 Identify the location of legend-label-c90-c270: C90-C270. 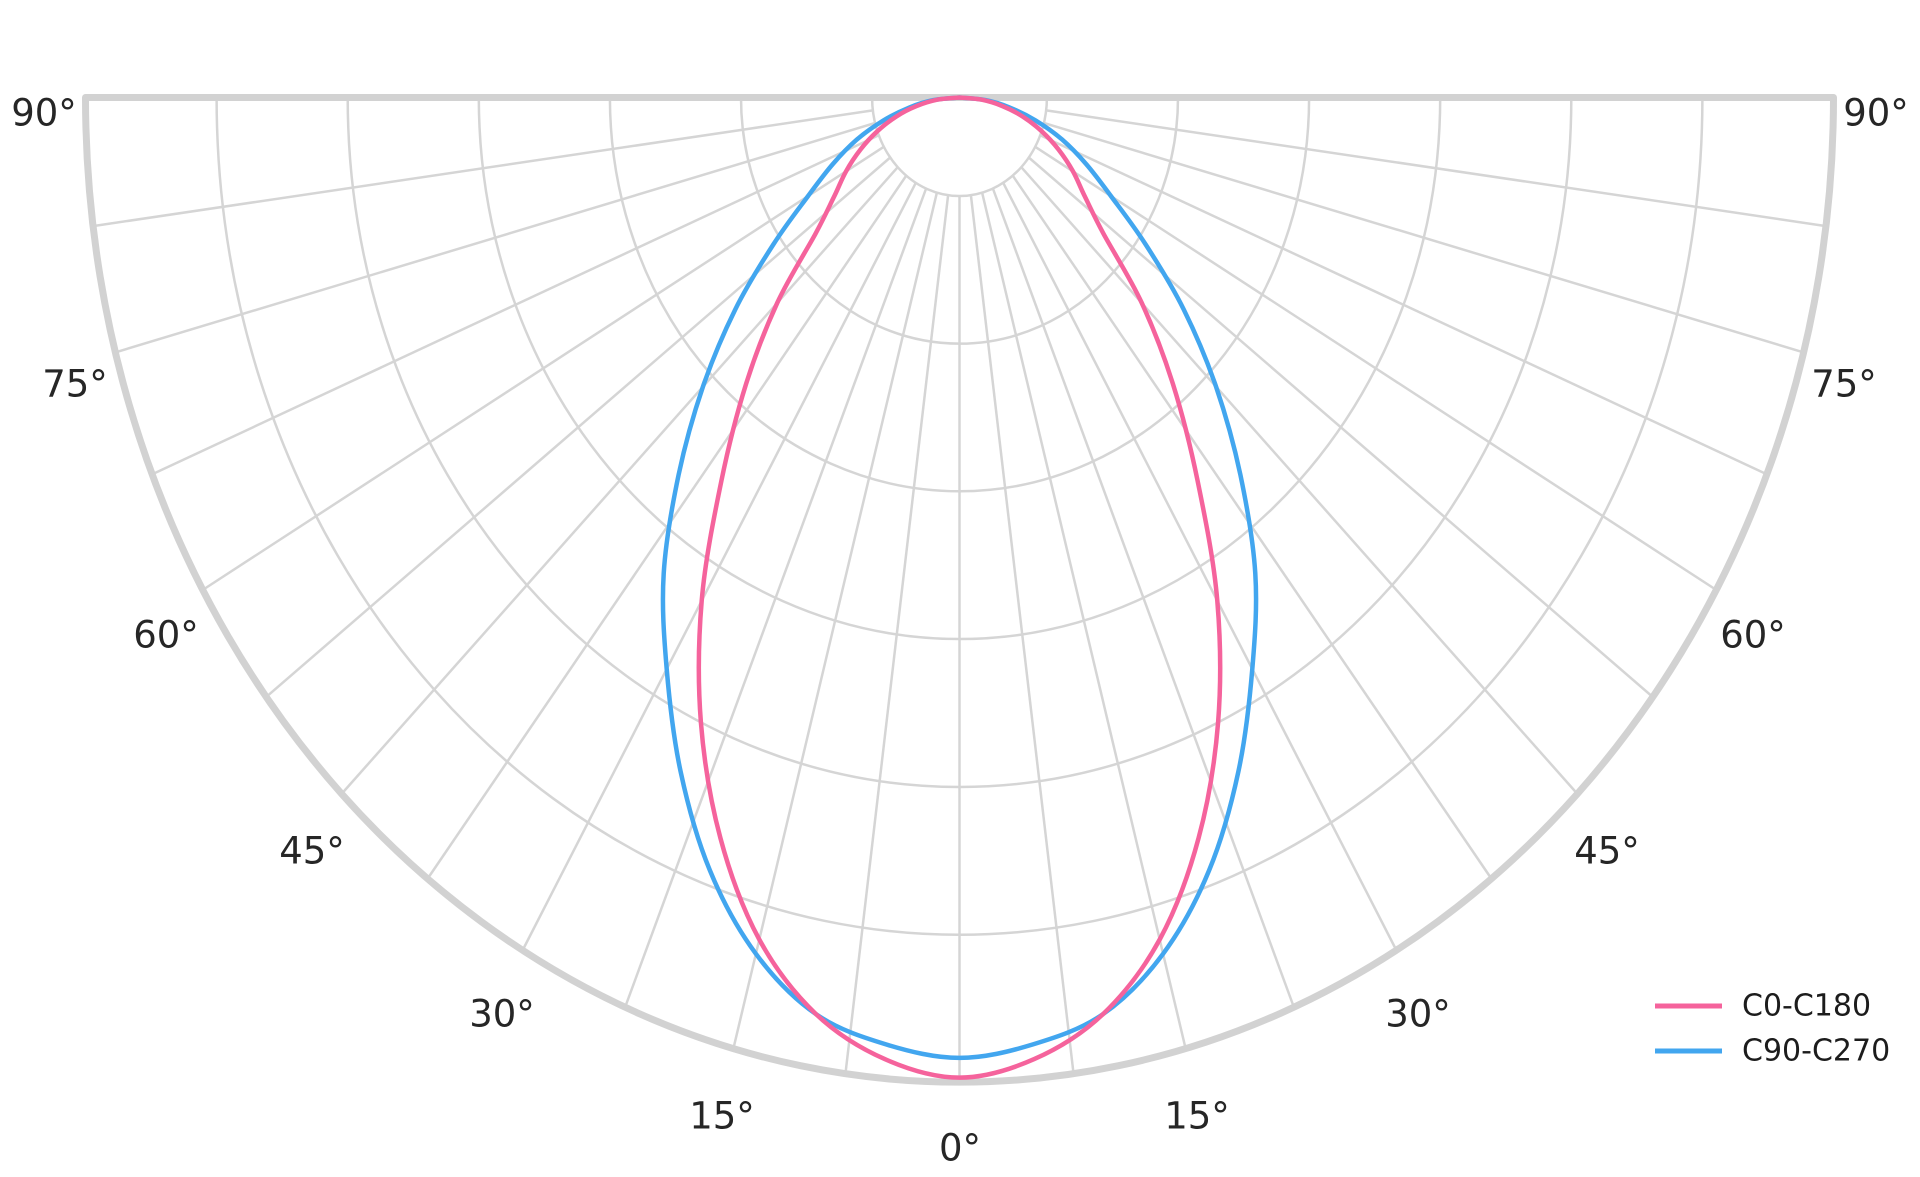
(1816, 1051).